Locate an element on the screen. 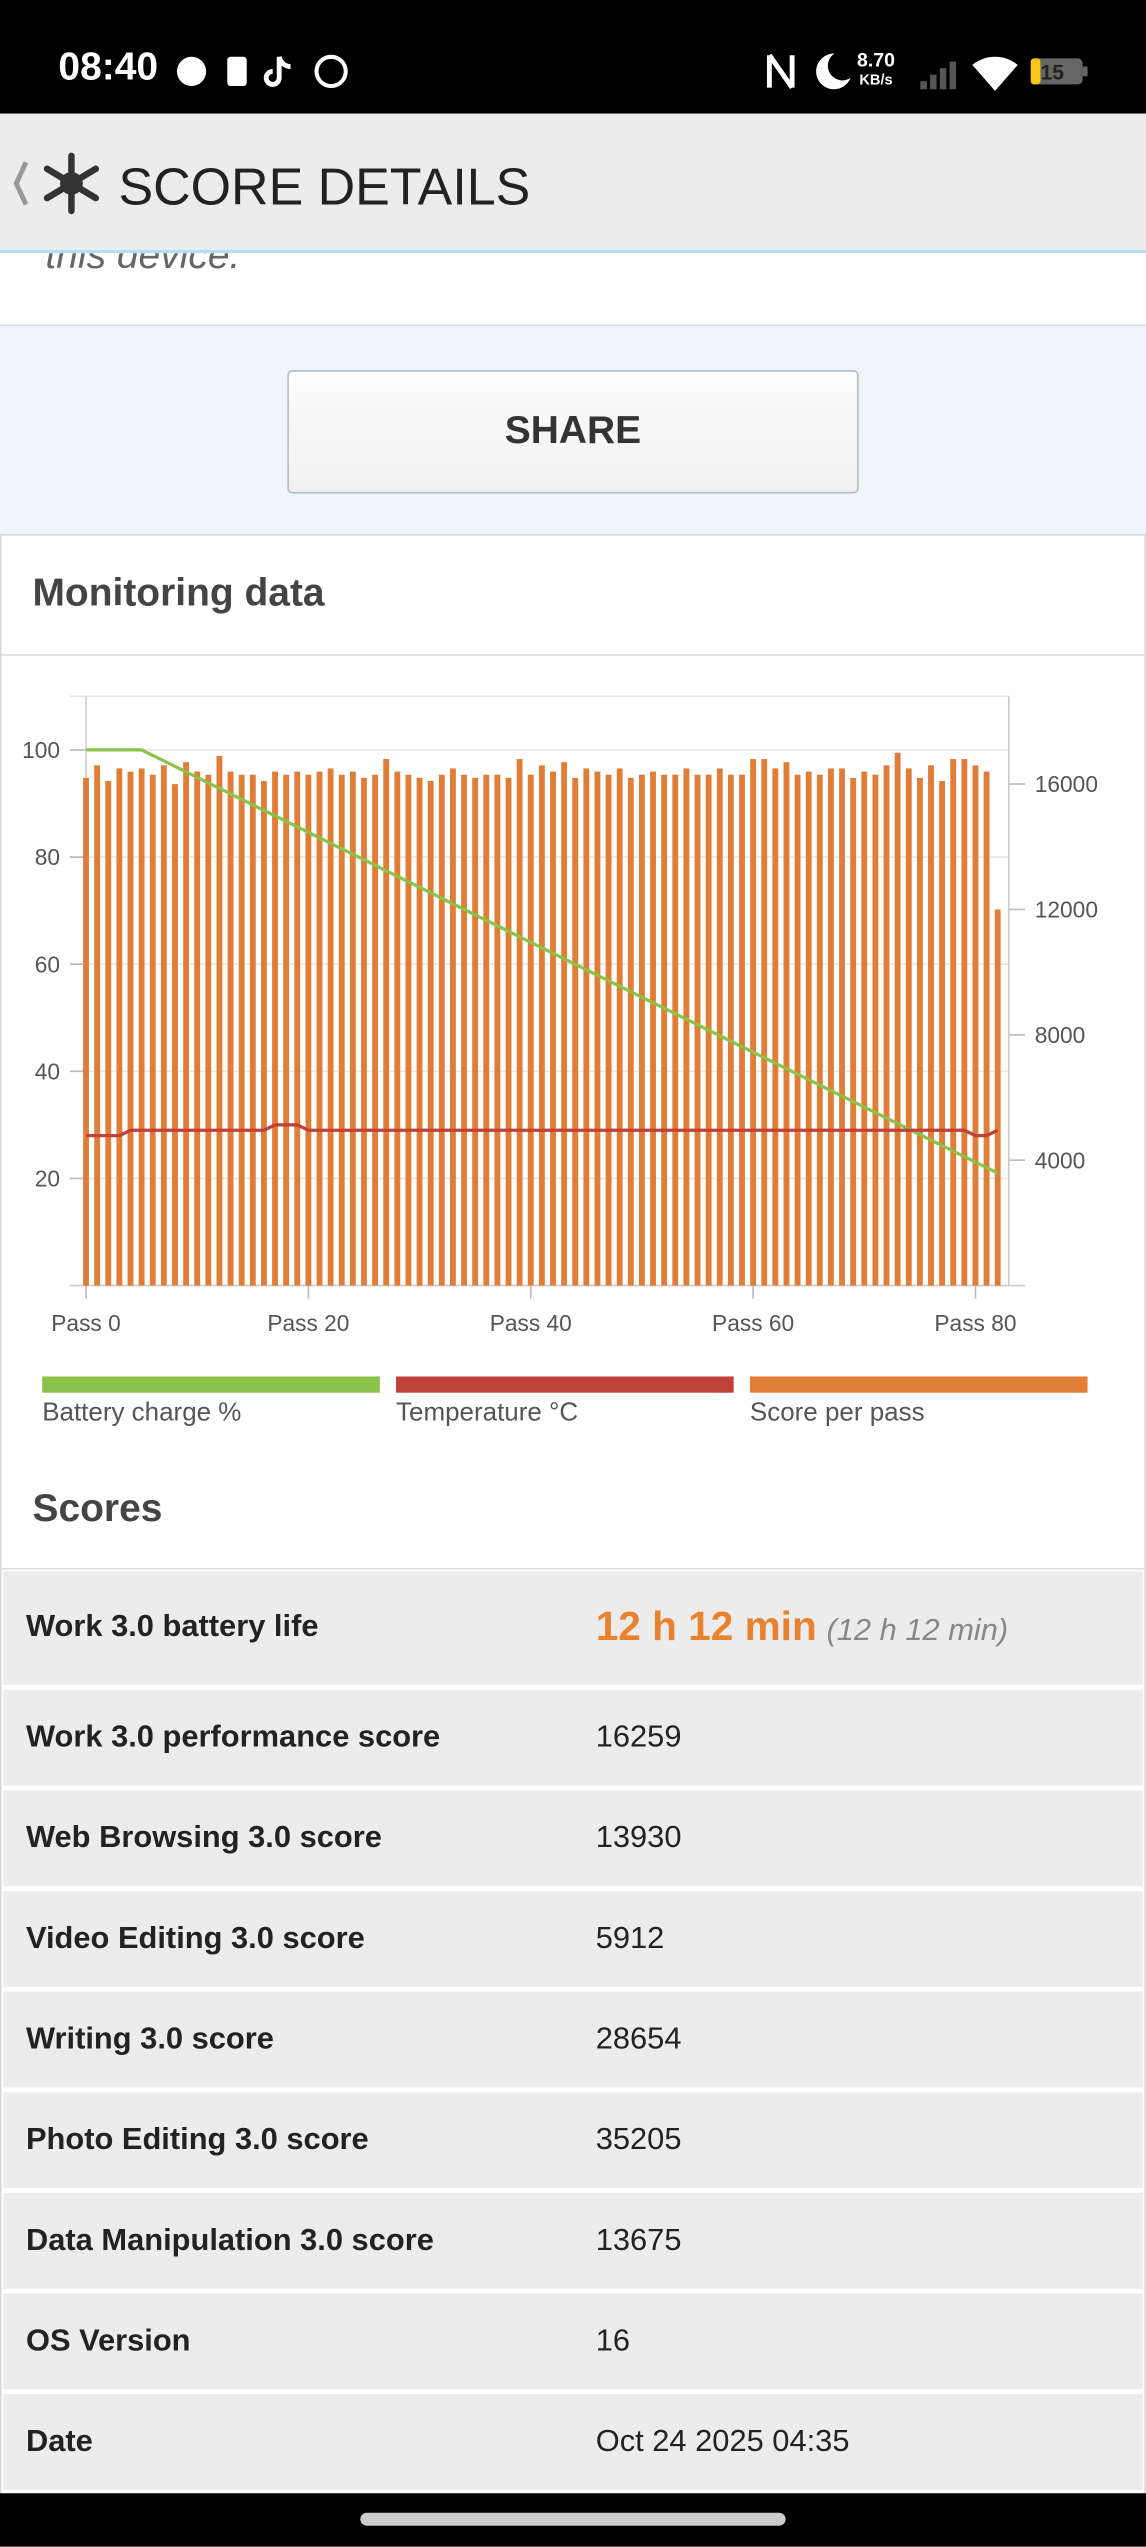  intro-card: this device. is located at coordinates (573, 290).